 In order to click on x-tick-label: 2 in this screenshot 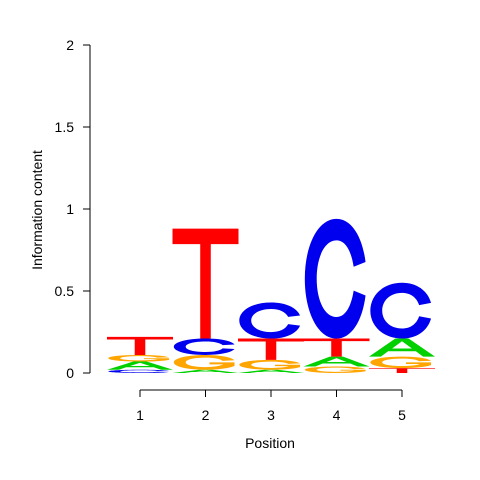, I will do `click(206, 415)`.